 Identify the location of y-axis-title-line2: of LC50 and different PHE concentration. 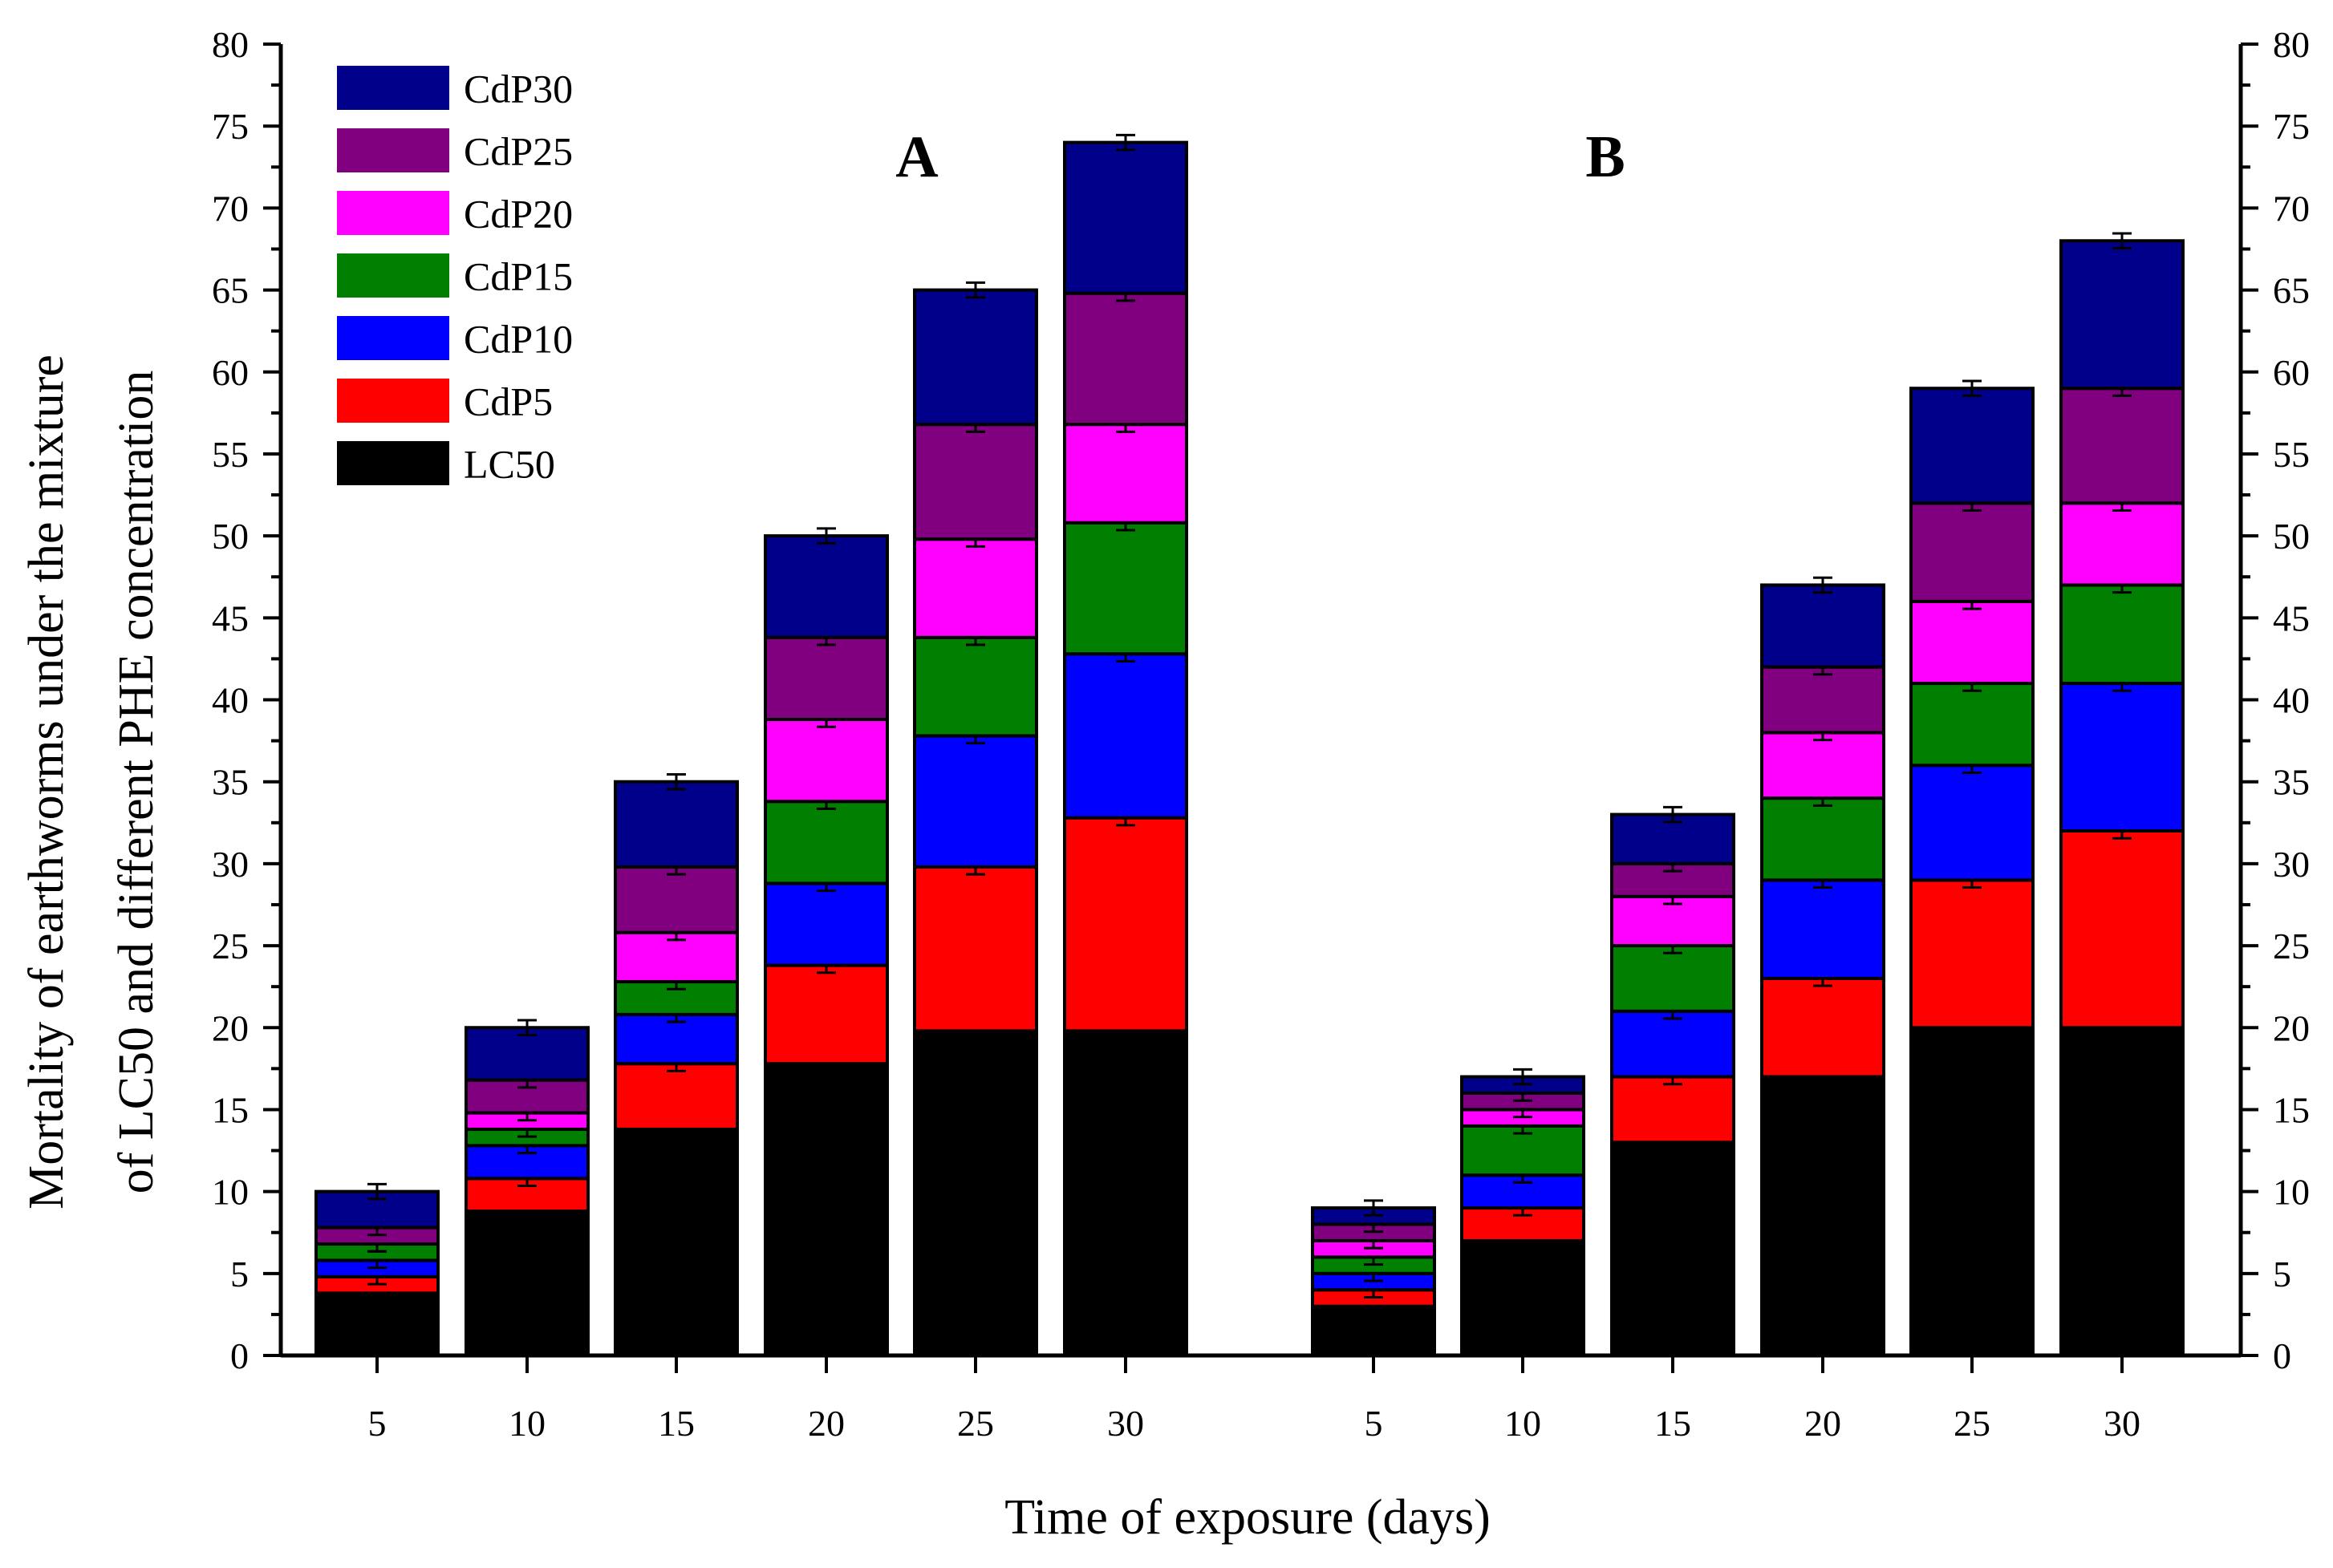
(136, 782).